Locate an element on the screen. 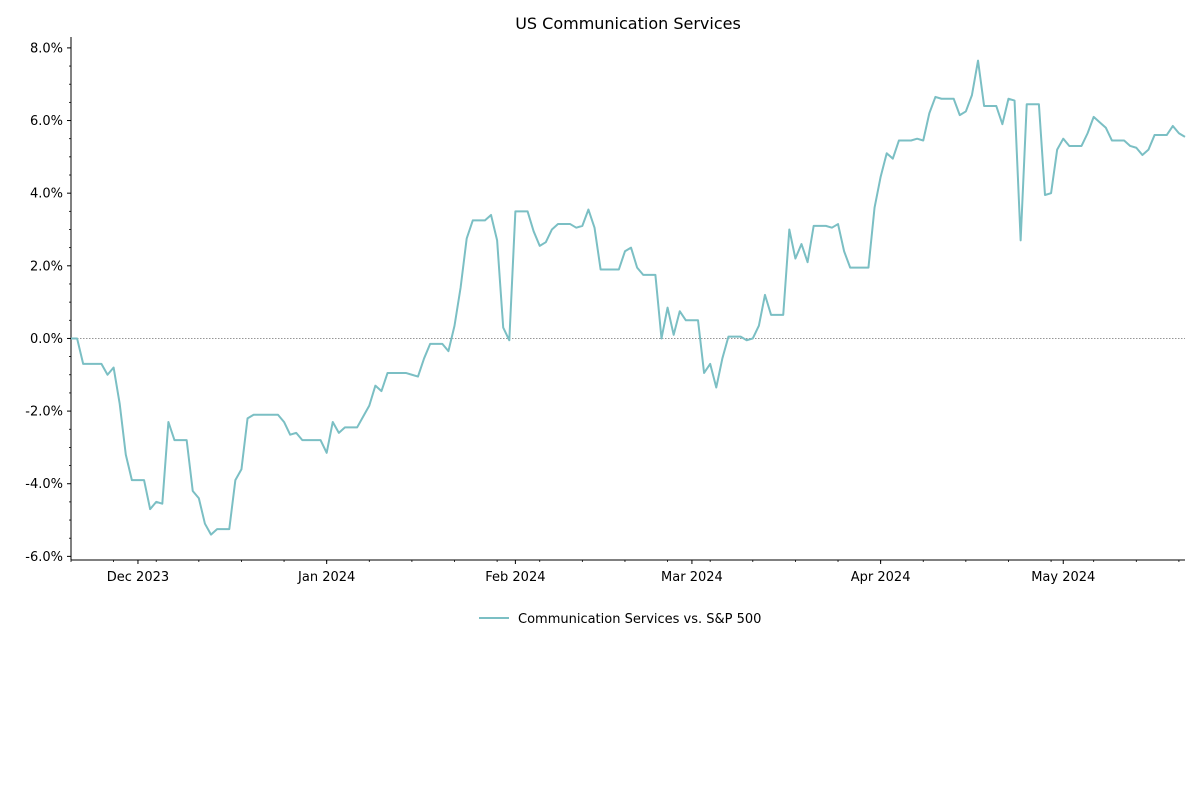 The image size is (1200, 800). x-tick-label: Apr 2024 is located at coordinates (881, 577).